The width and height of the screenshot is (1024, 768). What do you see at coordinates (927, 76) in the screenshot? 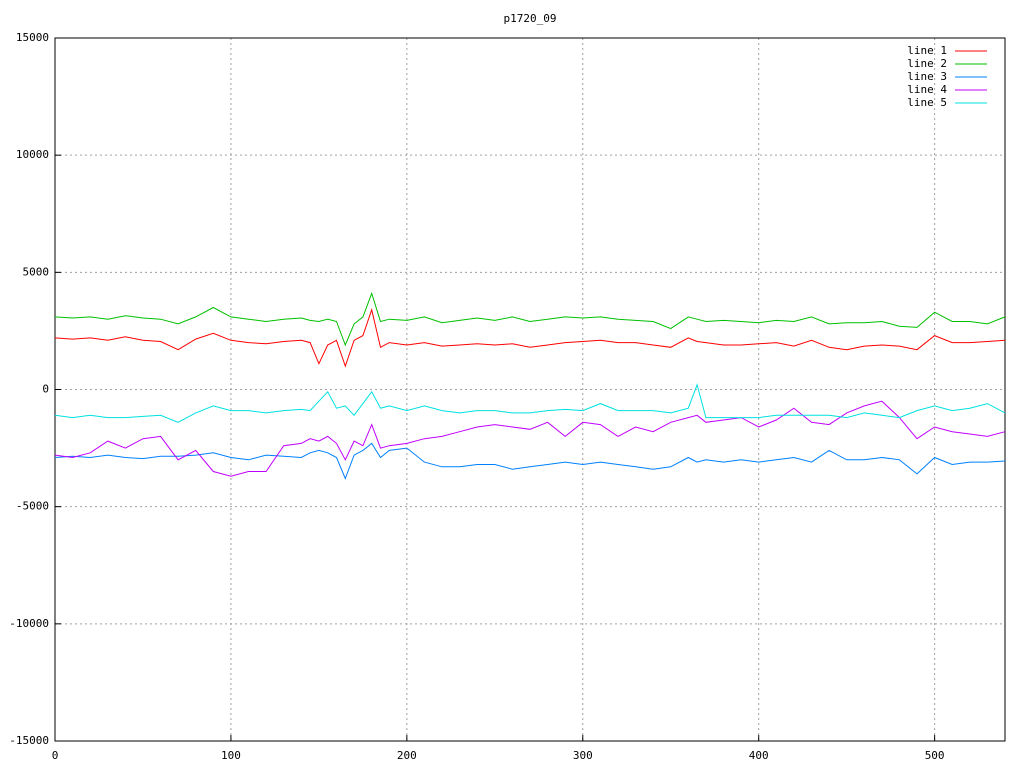
I see `legend-label: line 3` at bounding box center [927, 76].